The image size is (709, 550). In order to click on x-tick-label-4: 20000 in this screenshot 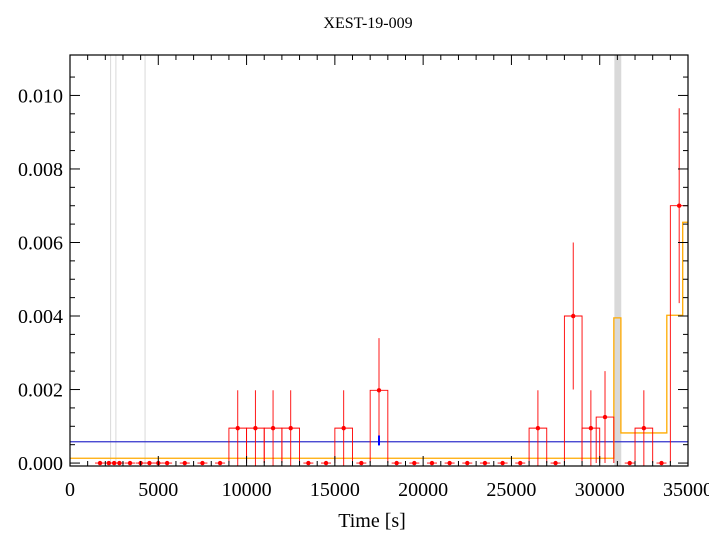, I will do `click(423, 490)`.